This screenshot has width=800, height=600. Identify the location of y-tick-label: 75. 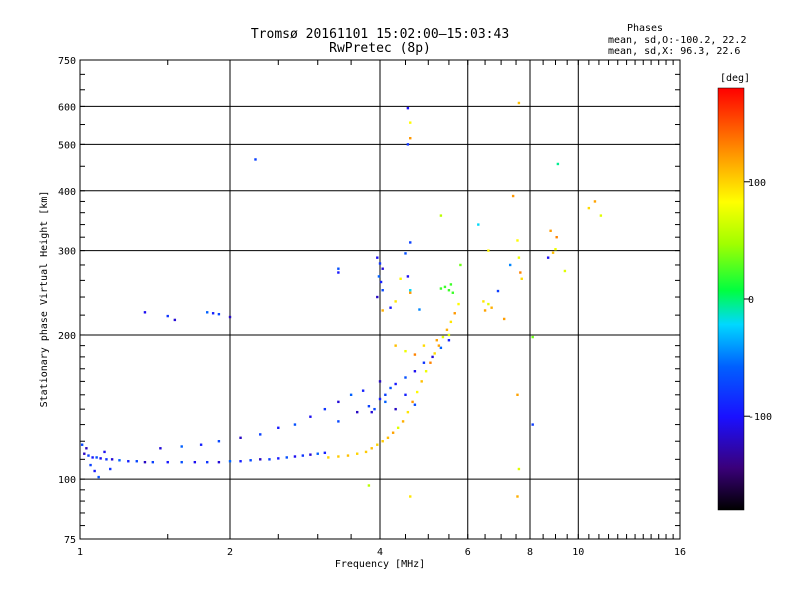
(70, 540).